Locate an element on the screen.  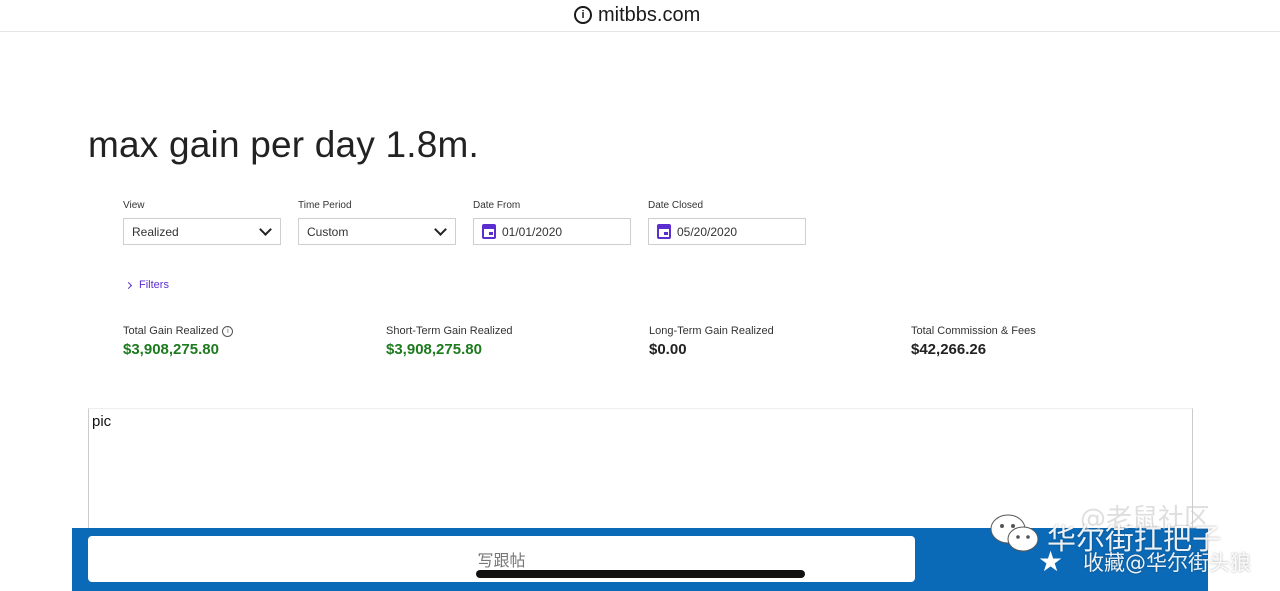
filters-label: Filters is located at coordinates (154, 285).